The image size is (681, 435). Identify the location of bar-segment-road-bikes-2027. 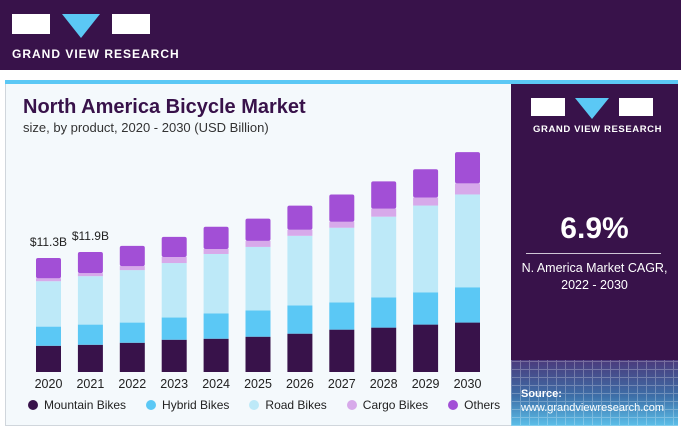
(342, 265).